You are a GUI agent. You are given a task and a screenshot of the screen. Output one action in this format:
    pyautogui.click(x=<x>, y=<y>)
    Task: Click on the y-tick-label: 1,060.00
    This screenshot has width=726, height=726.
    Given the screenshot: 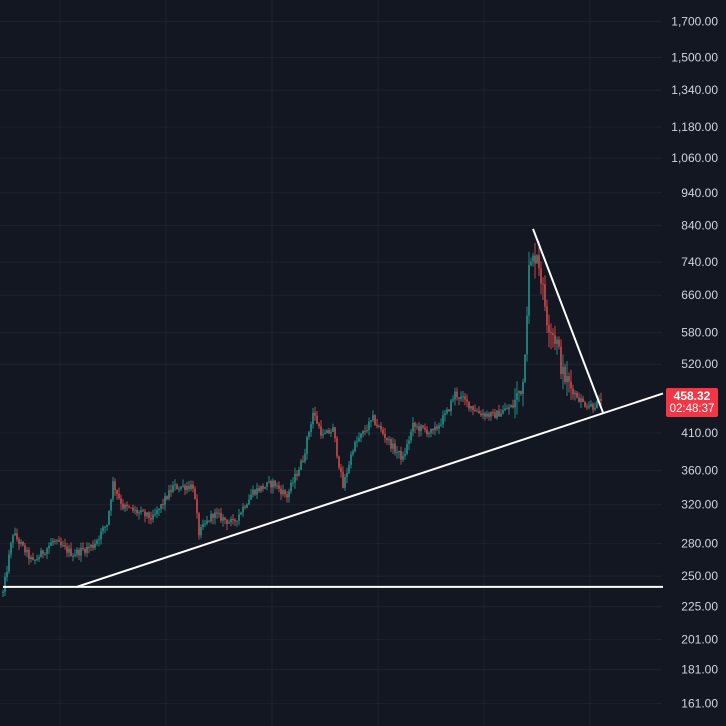 What is the action you would take?
    pyautogui.click(x=694, y=158)
    